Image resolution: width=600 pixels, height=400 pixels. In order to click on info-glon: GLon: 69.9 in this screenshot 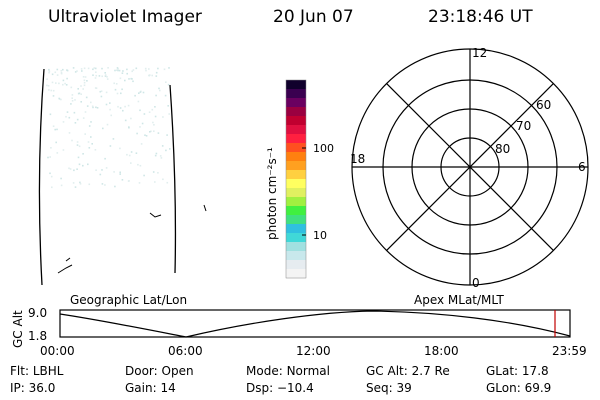, I will do `click(518, 388)`.